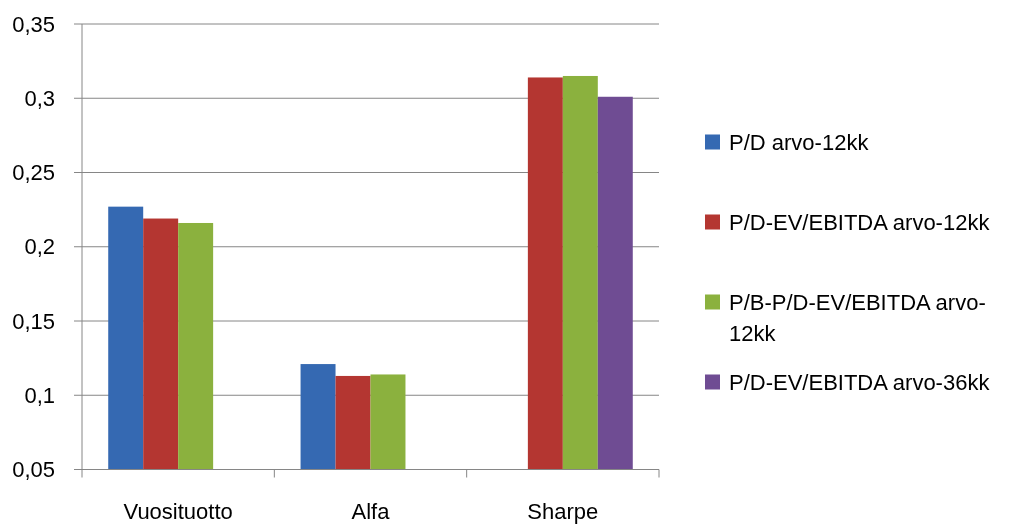 The width and height of the screenshot is (1019, 530). I want to click on legend-label: P/D-EV/EBITDA arvo-36kk, so click(860, 382).